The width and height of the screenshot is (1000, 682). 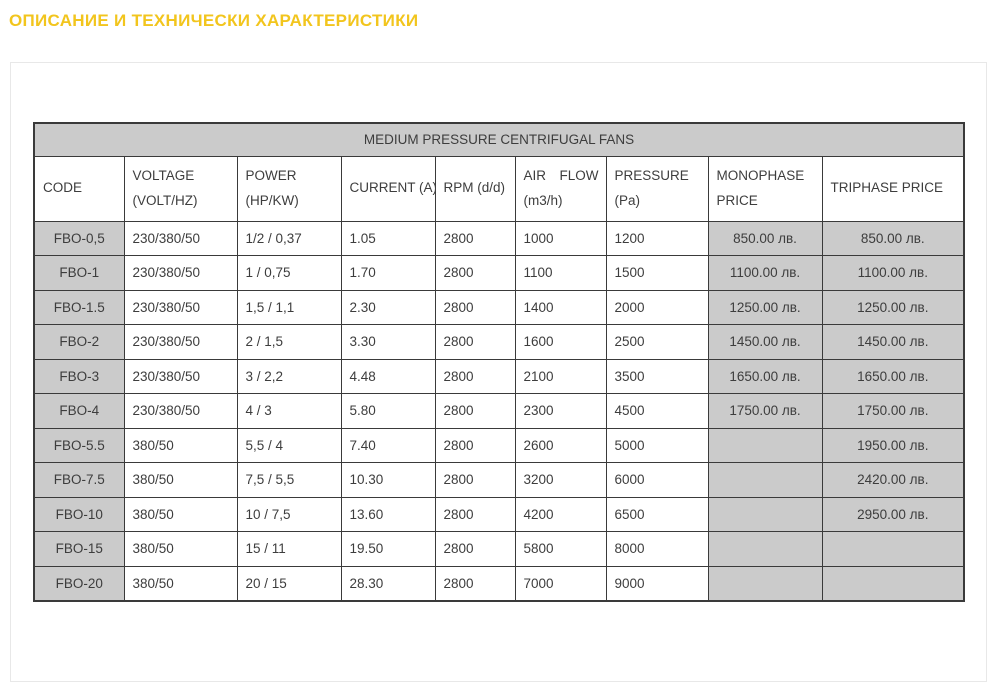 I want to click on cell-power: 7,5 / 5,5, so click(x=289, y=480).